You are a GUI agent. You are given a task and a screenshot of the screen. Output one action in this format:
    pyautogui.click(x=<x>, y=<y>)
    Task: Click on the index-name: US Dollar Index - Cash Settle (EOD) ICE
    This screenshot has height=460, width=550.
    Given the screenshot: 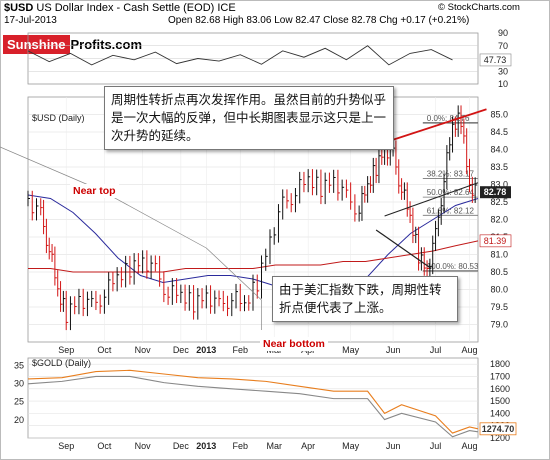 What is the action you would take?
    pyautogui.click(x=136, y=8)
    